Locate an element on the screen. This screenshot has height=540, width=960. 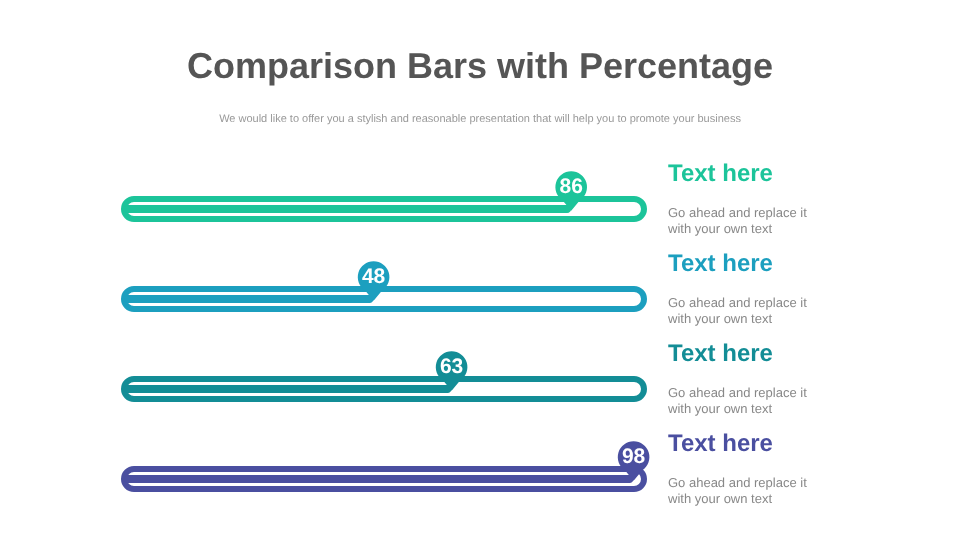
data-label: 86 is located at coordinates (571, 187).